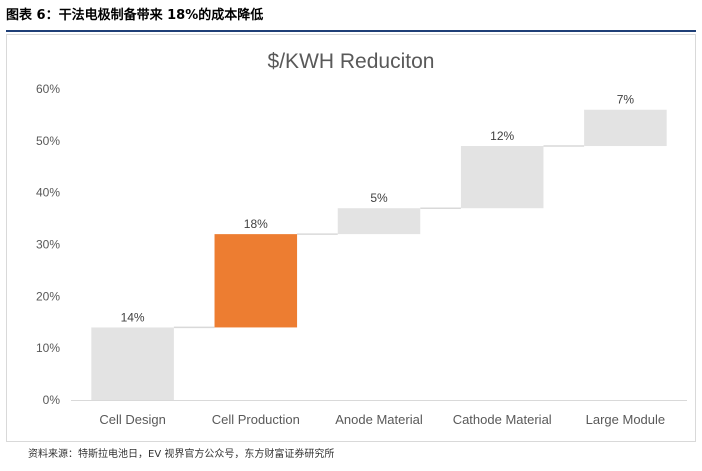  Describe the element at coordinates (256, 419) in the screenshot. I see `x-tick-label: Cell Production` at that location.